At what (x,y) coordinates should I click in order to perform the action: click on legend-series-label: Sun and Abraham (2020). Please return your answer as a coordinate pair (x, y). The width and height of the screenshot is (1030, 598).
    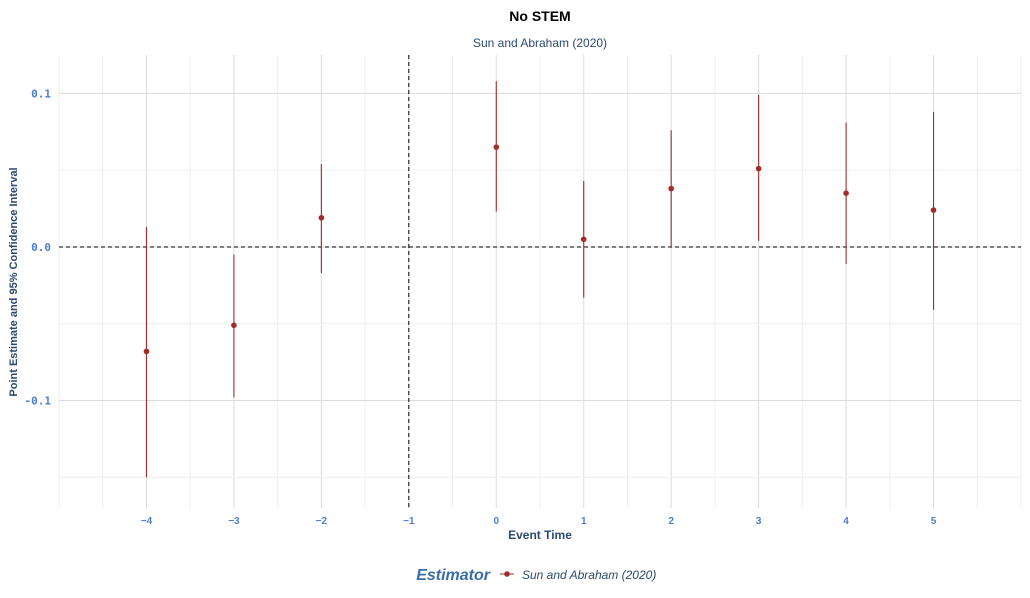
    Looking at the image, I should click on (589, 575).